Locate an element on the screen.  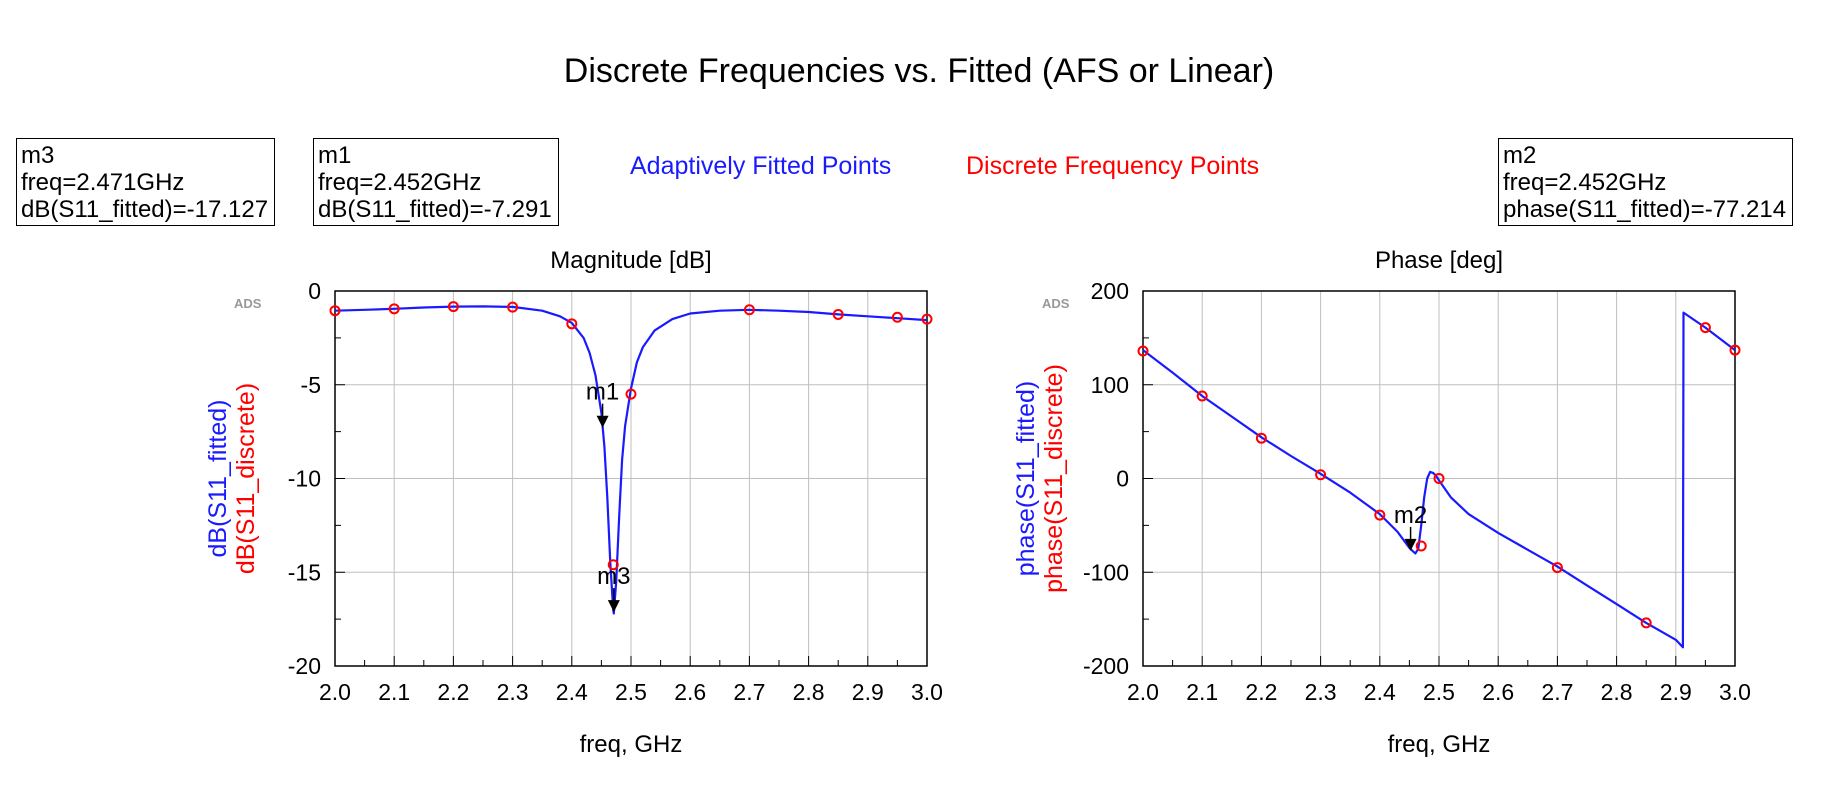
marker-readout-name: m2 is located at coordinates (1520, 155).